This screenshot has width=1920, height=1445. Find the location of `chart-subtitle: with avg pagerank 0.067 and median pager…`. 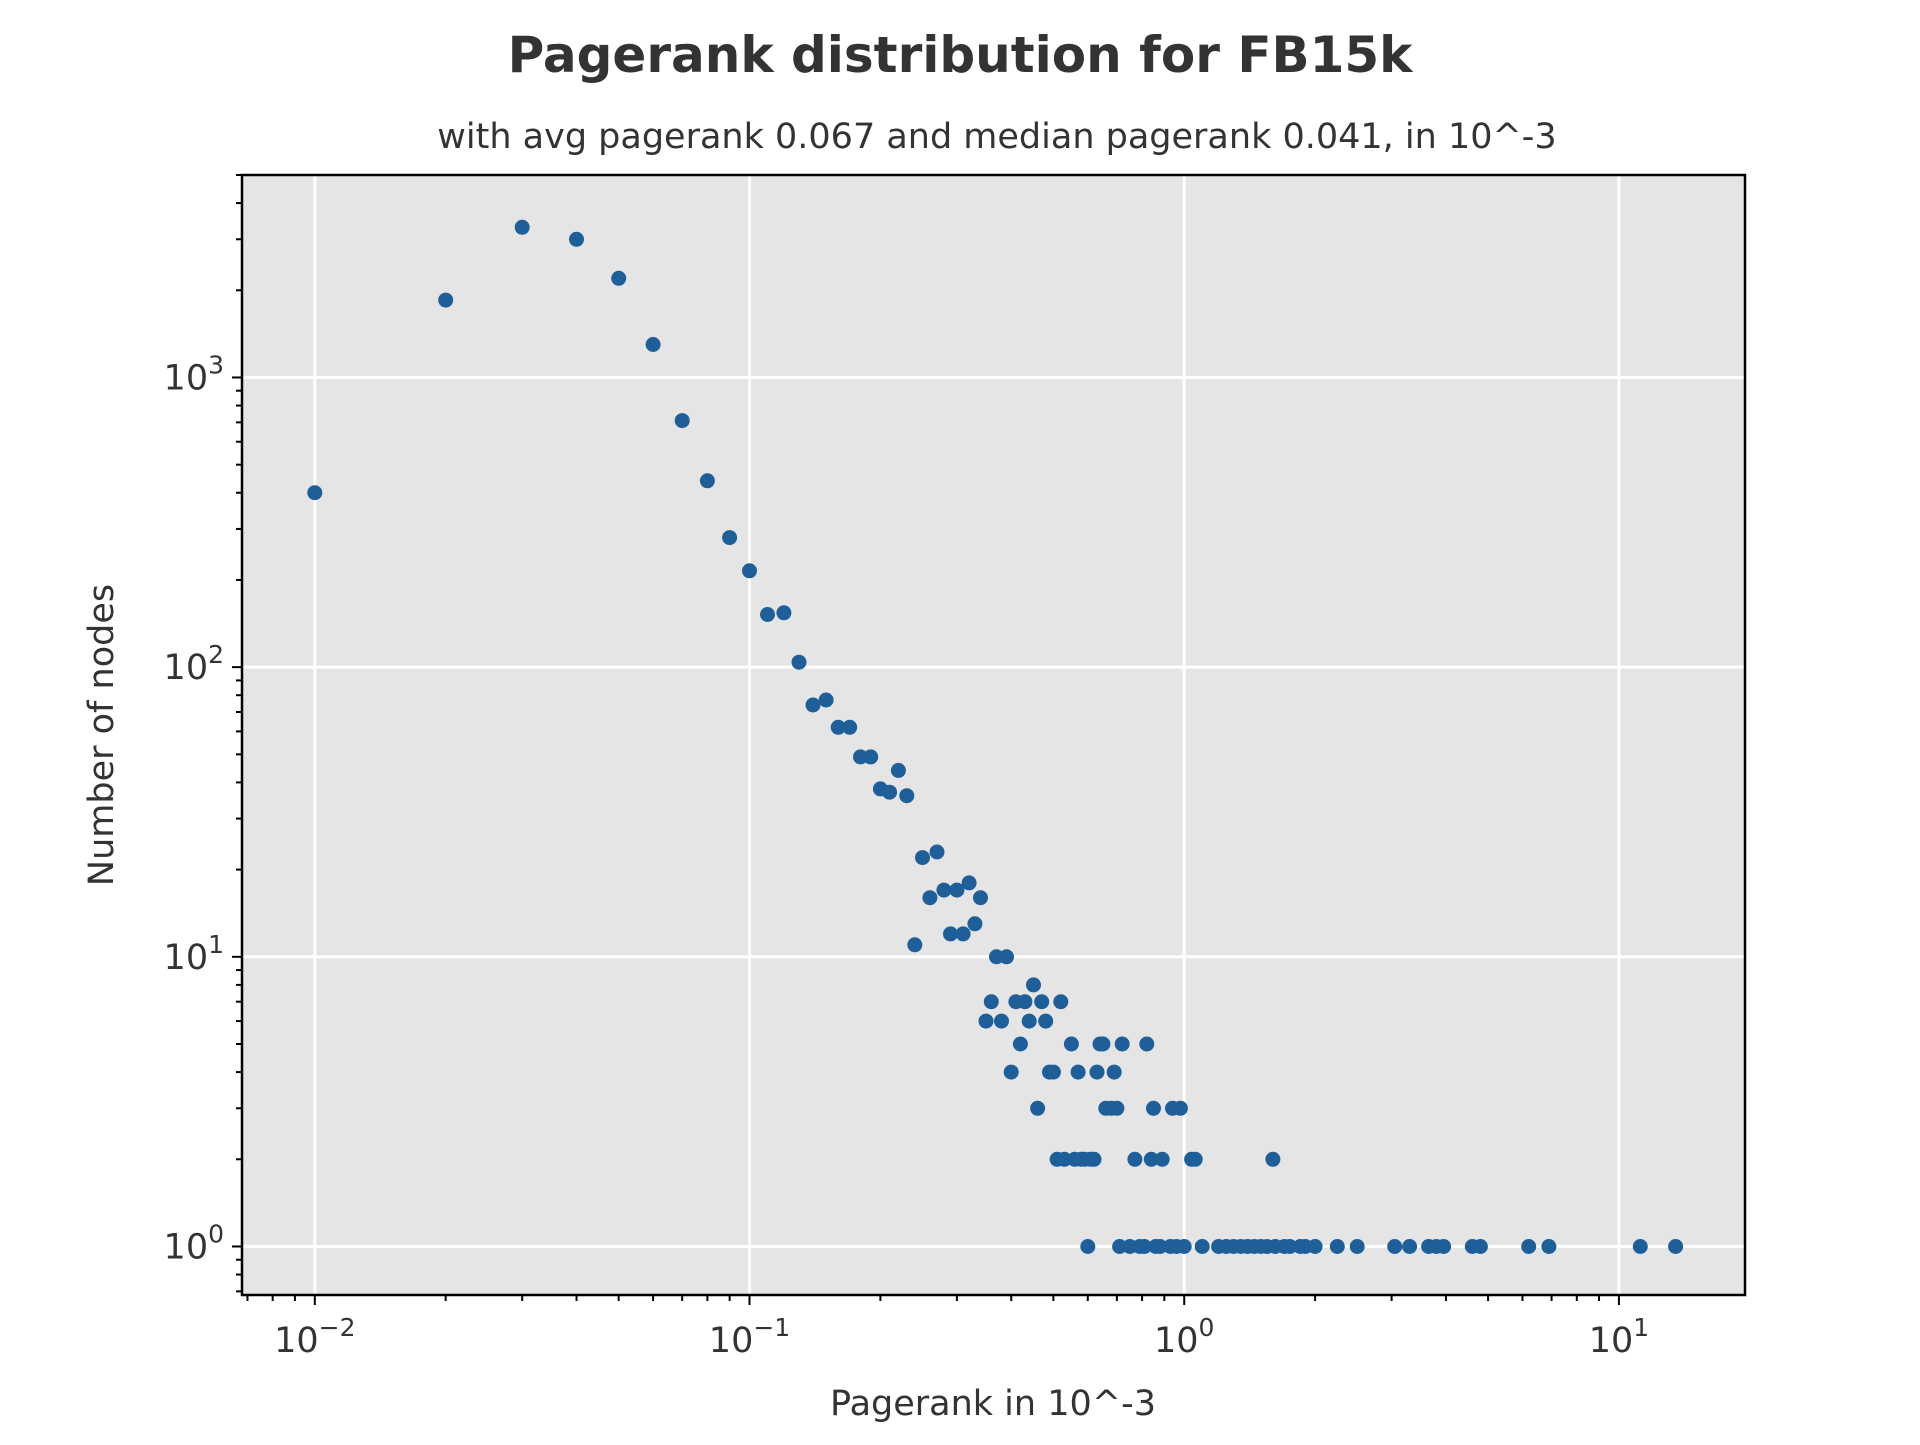

chart-subtitle: with avg pagerank 0.067 and median pager… is located at coordinates (996, 137).